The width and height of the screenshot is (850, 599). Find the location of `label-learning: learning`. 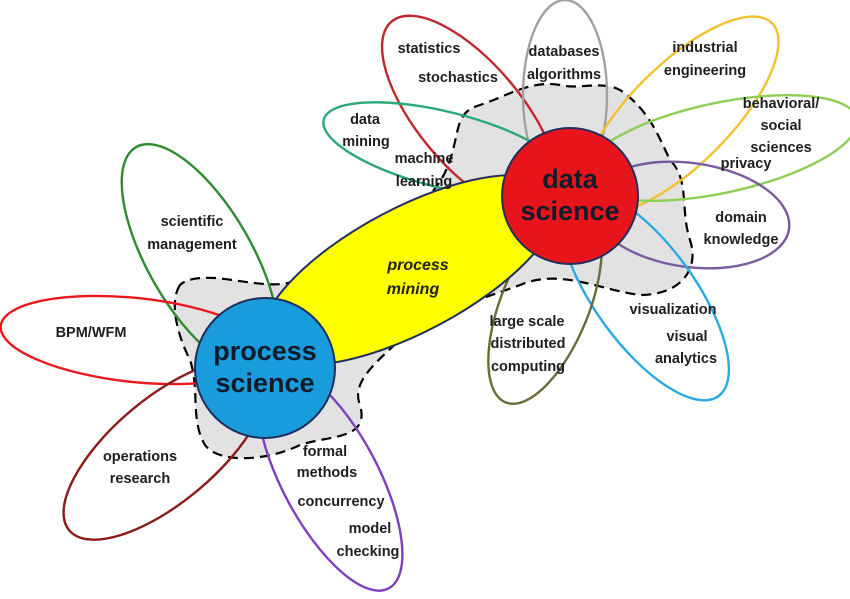

label-learning: learning is located at coordinates (424, 182).